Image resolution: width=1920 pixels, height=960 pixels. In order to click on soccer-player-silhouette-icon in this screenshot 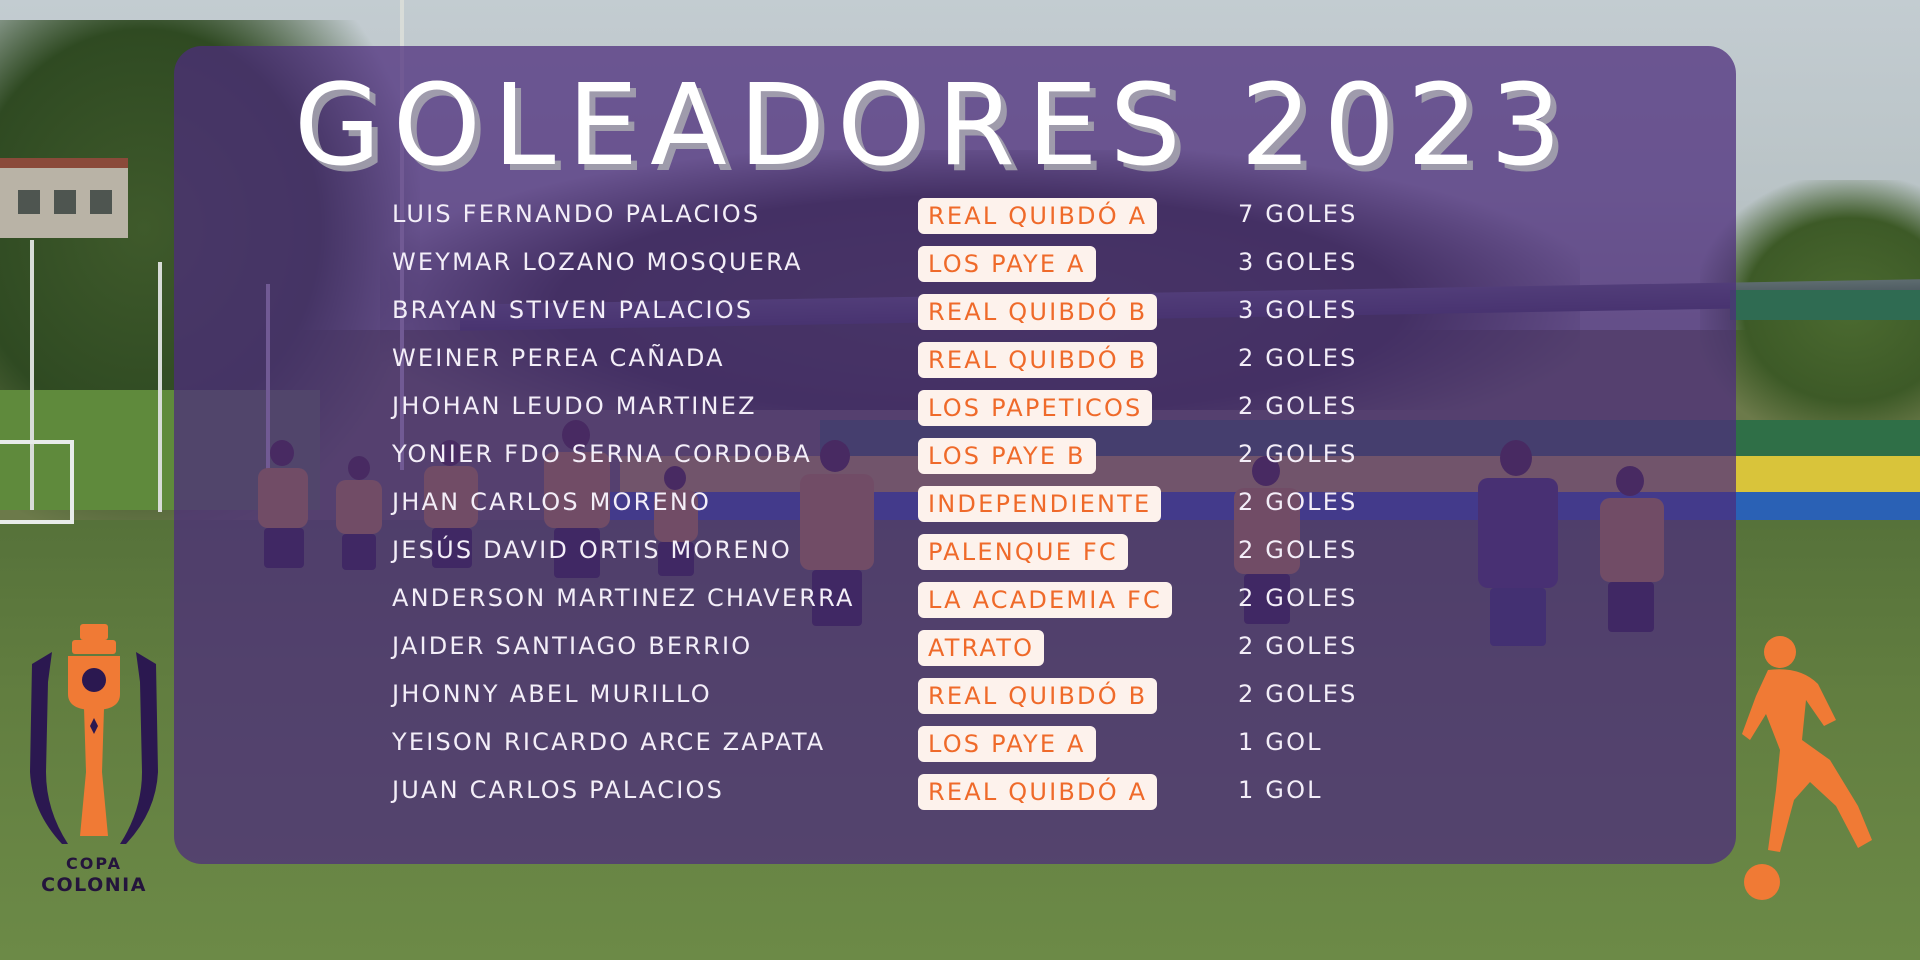, I will do `click(1807, 768)`.